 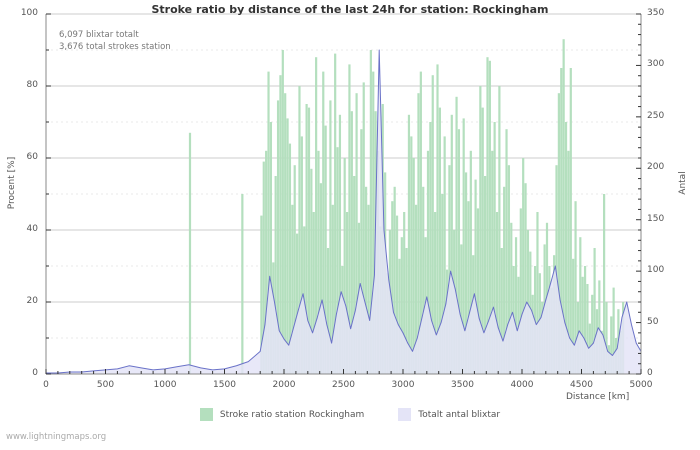 I want to click on legend-item-line: Totalt antal blixtar, so click(x=449, y=414).